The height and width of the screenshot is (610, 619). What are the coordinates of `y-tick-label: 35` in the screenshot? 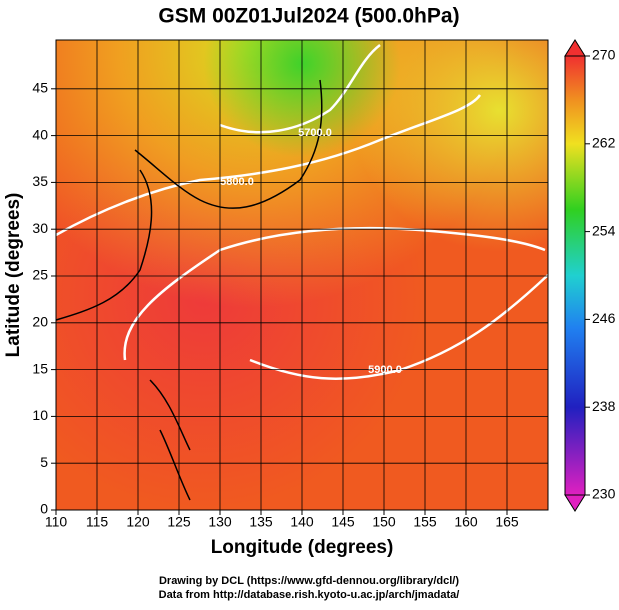 It's located at (40, 181).